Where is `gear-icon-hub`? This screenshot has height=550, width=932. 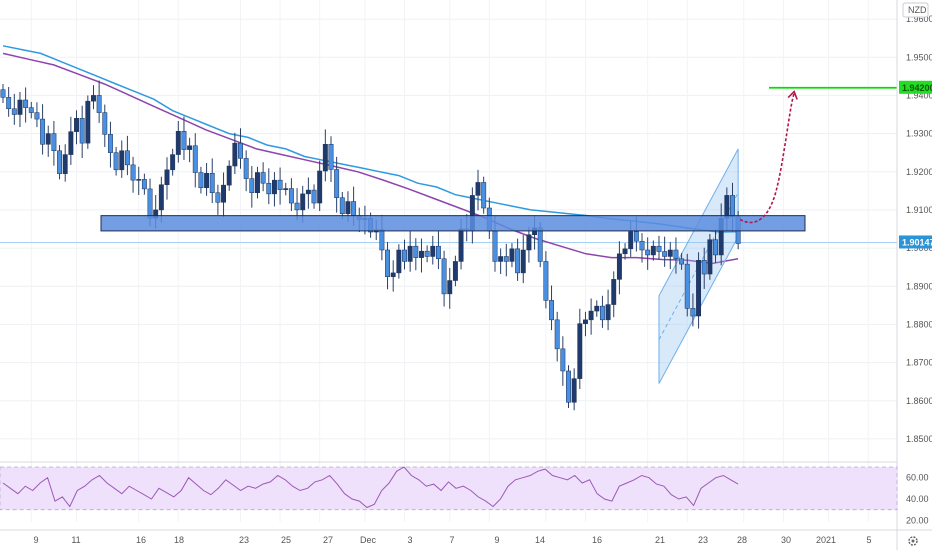
gear-icon-hub is located at coordinates (913, 541).